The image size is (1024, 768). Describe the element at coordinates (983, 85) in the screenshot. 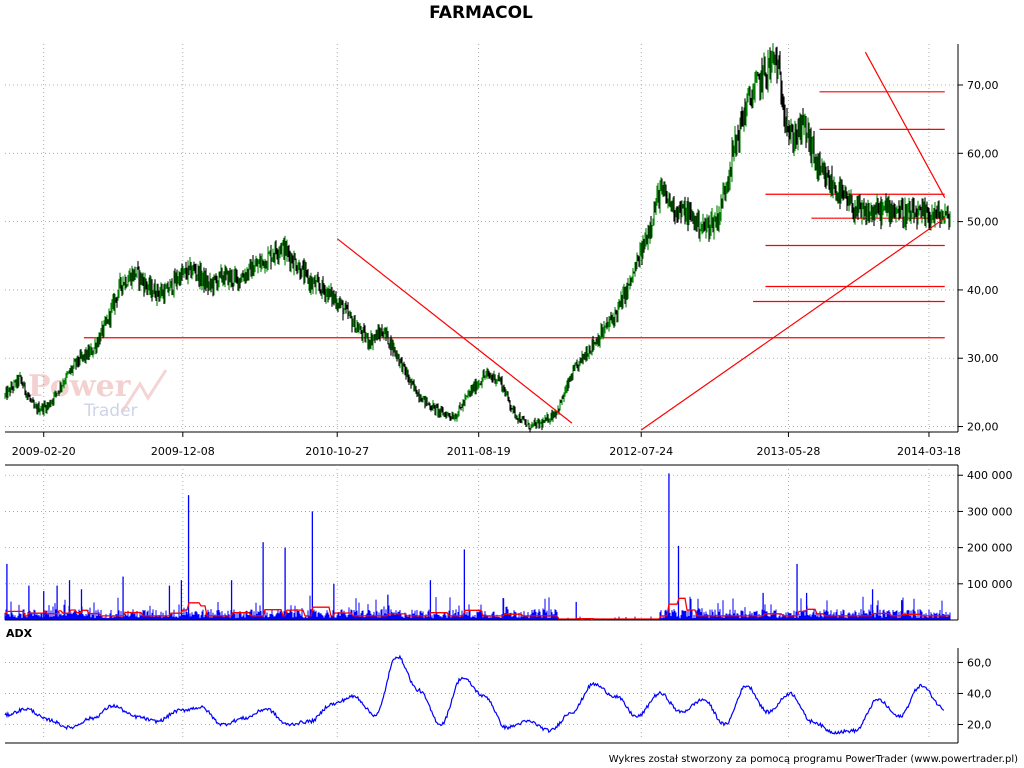

I see `y-tick-label: 70,00` at that location.